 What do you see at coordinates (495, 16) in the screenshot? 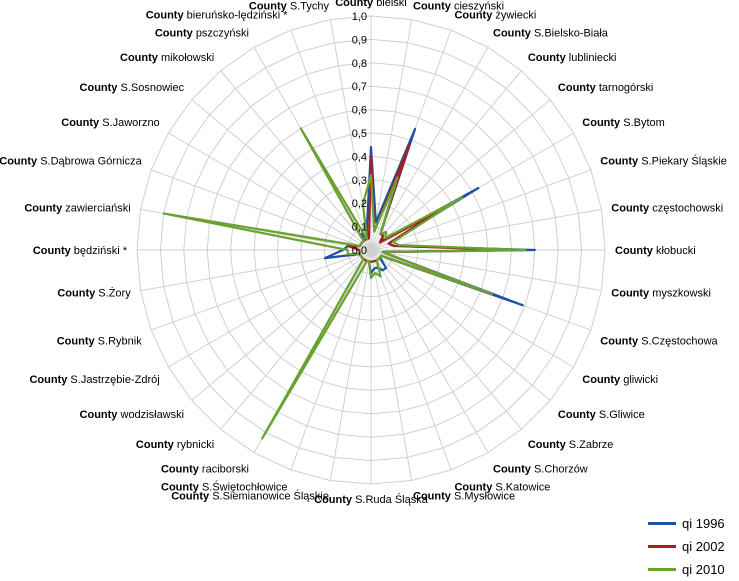
I see `category-label: County żywiecki` at bounding box center [495, 16].